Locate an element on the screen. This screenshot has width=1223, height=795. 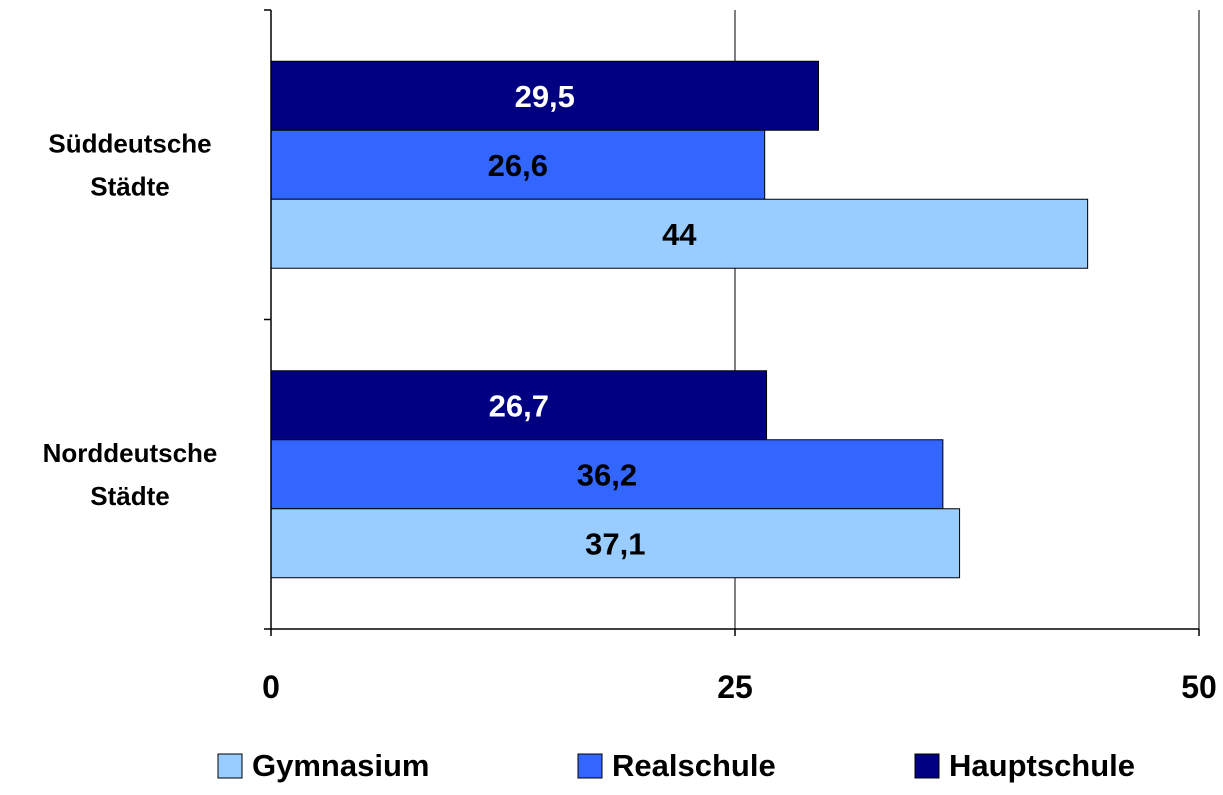
bar-hauptschule is located at coordinates (519, 405).